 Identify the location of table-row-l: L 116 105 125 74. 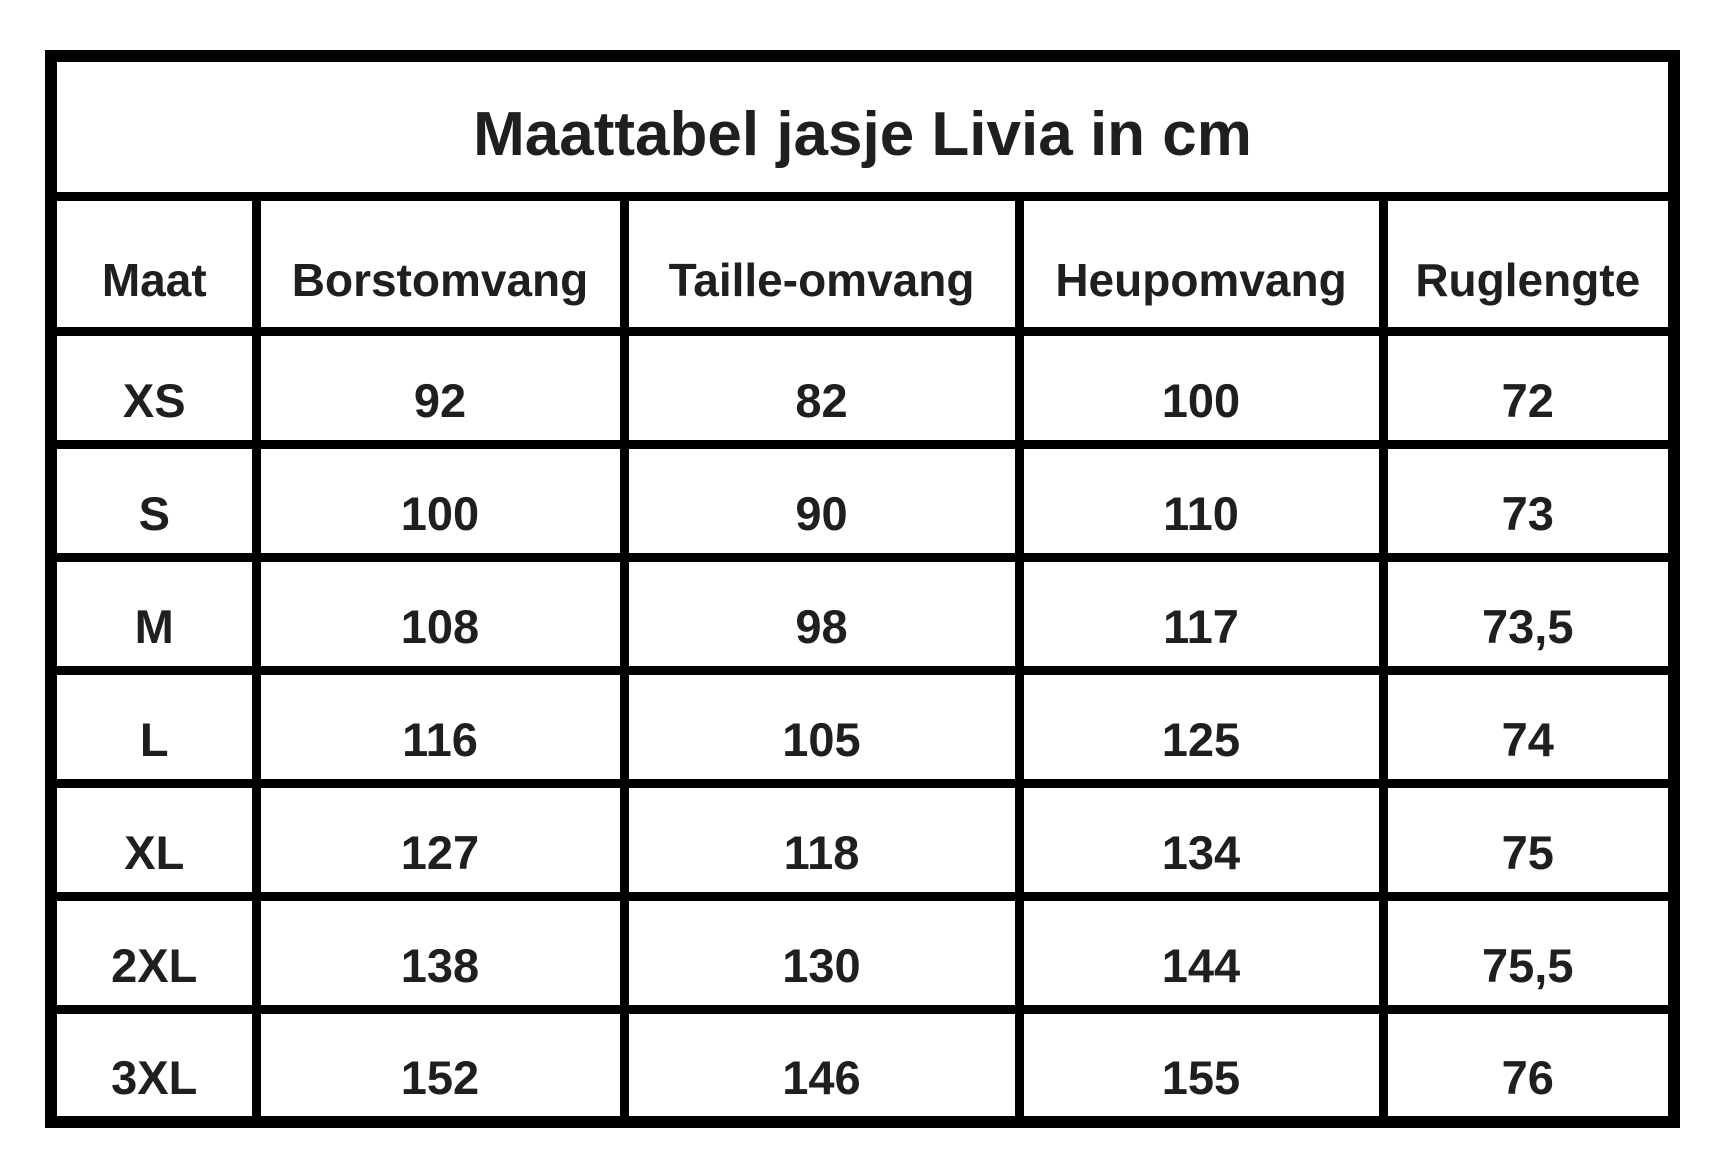
(862, 726).